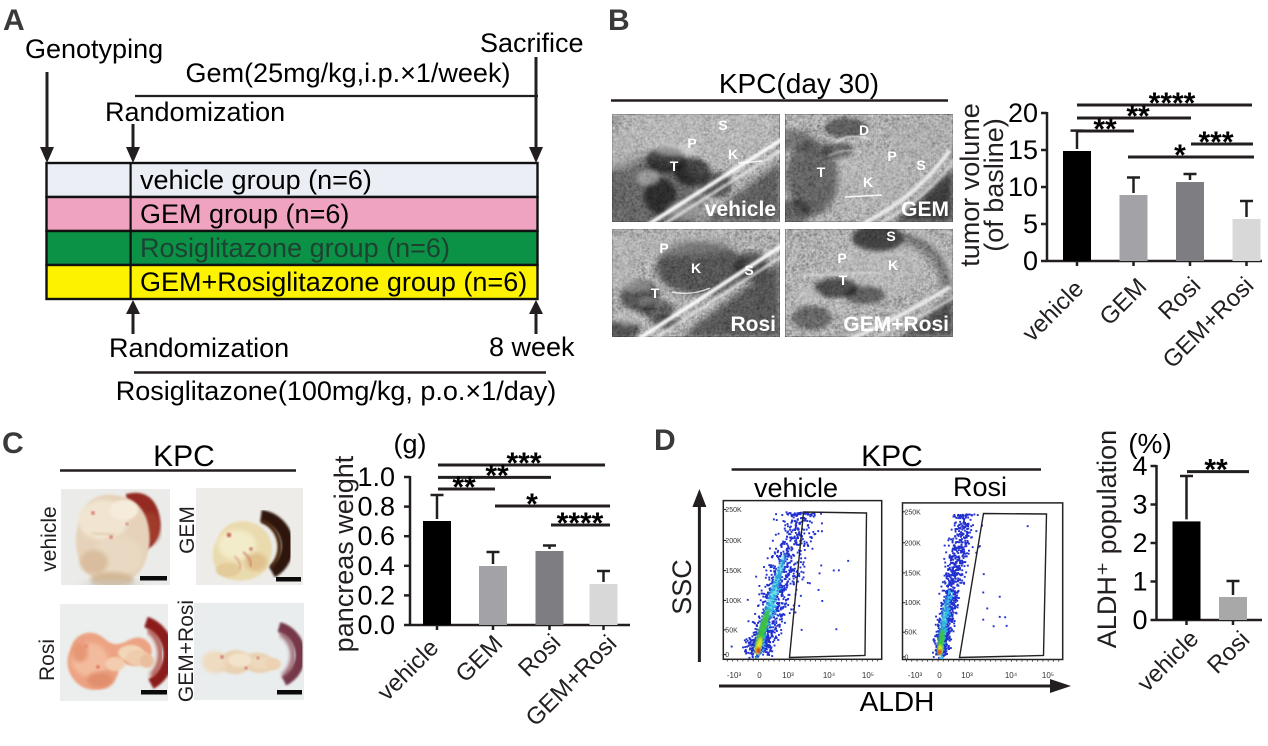  I want to click on svg-text: vehicle group (n=6), so click(256, 180).